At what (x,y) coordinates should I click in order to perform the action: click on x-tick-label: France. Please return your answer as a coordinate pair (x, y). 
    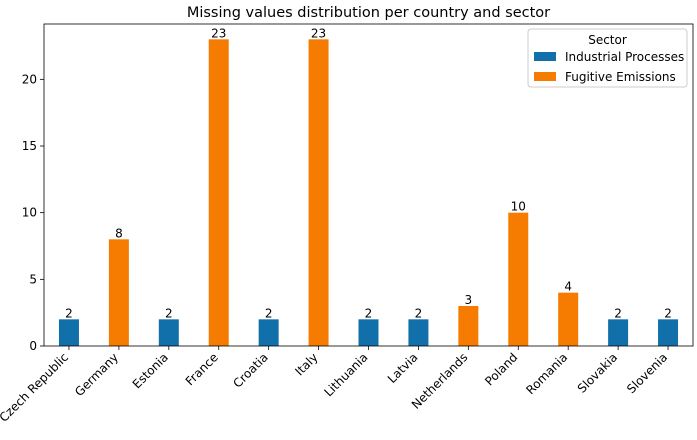
    Looking at the image, I should click on (202, 369).